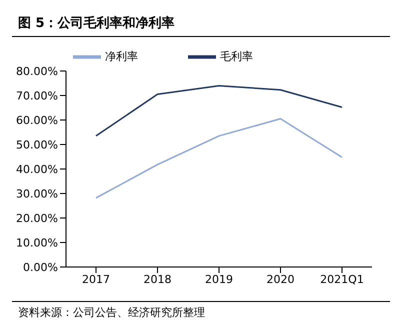  What do you see at coordinates (40, 267) in the screenshot?
I see `y-tick-label: 0.00%` at bounding box center [40, 267].